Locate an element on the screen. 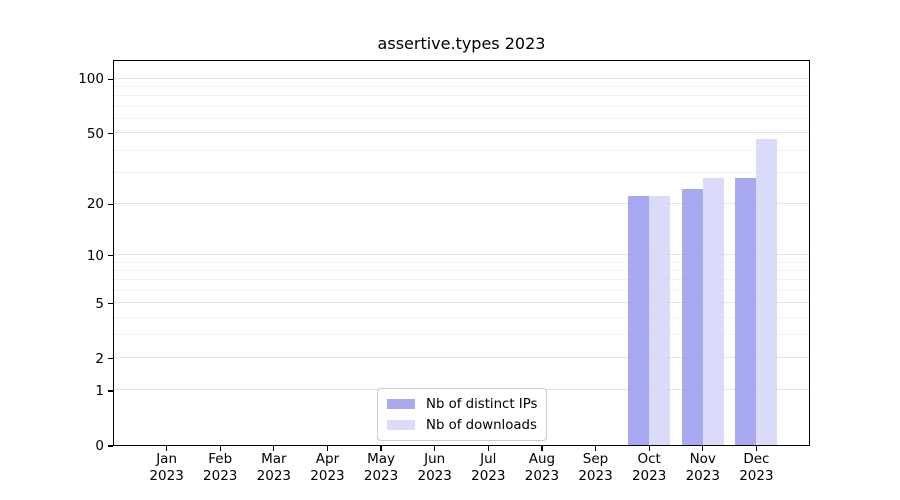 The height and width of the screenshot is (500, 900). legend-swatch-distinct-ips-icon is located at coordinates (401, 404).